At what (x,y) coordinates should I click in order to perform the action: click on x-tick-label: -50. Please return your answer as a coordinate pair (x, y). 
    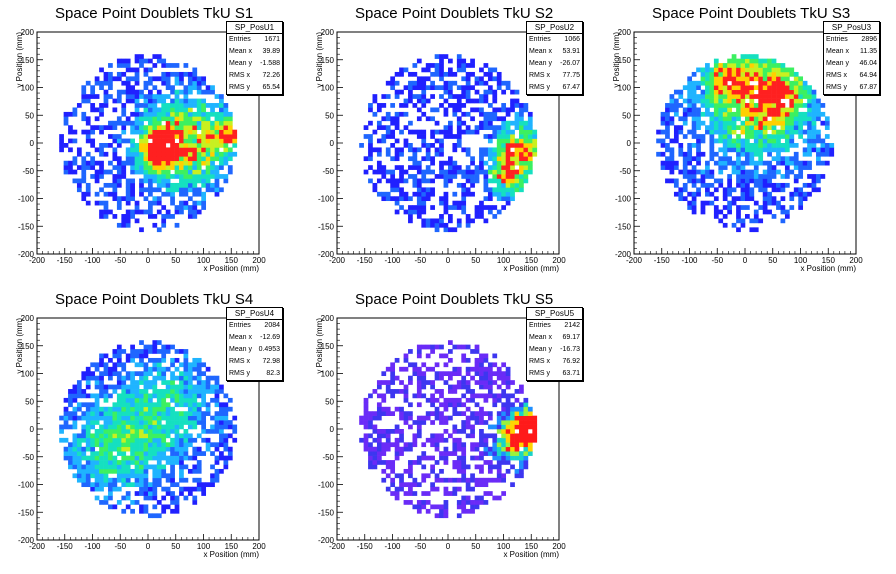
    Looking at the image, I should click on (717, 260).